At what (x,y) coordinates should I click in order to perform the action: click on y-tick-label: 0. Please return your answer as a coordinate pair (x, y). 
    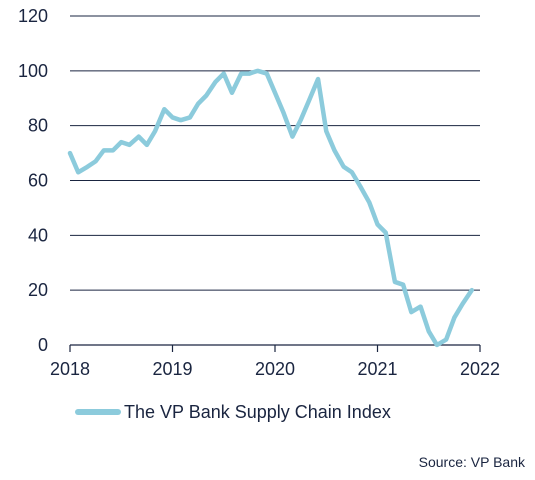
    Looking at the image, I should click on (43, 345).